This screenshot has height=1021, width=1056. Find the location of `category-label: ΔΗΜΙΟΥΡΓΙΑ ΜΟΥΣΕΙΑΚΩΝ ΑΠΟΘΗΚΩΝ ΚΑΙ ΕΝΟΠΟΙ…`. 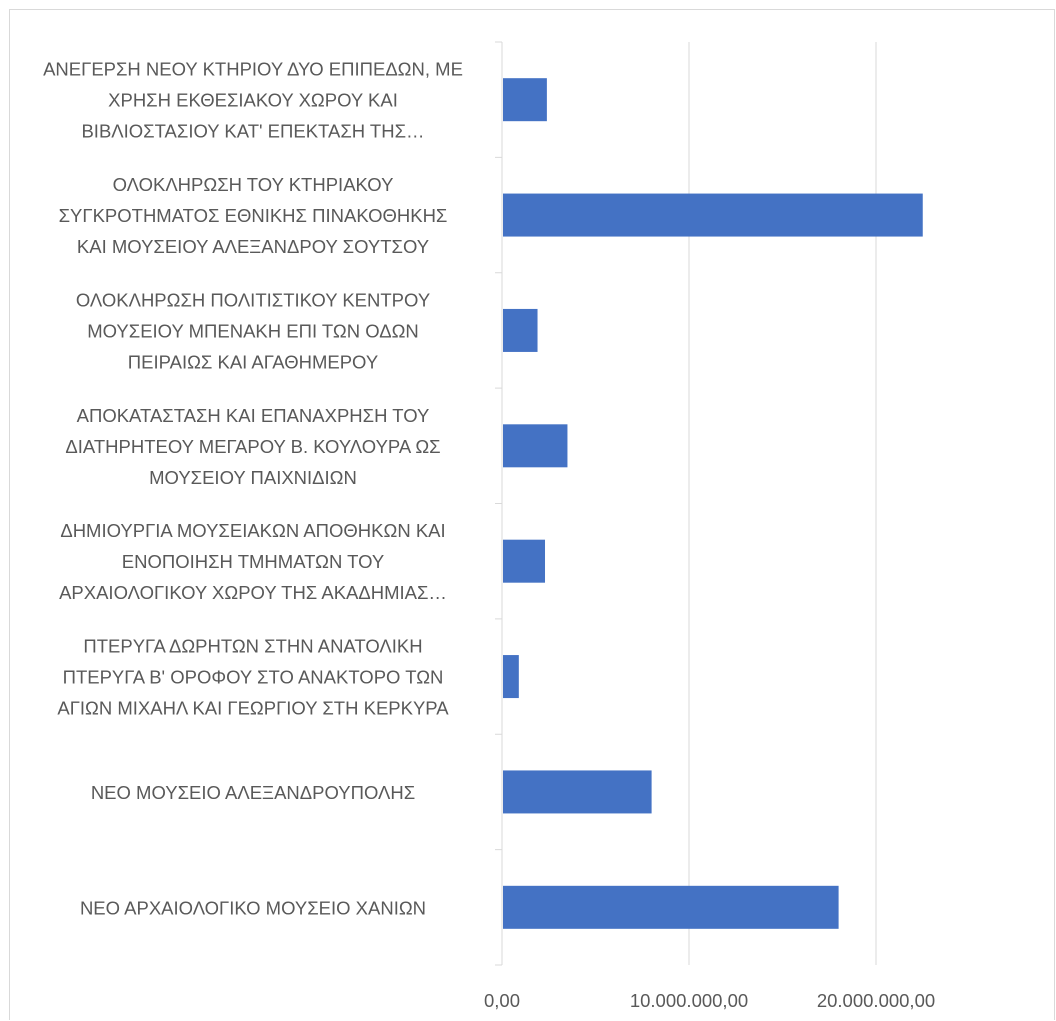

category-label: ΔΗΜΙΟΥΡΓΙΑ ΜΟΥΣΕΙΑΚΩΝ ΑΠΟΘΗΚΩΝ ΚΑΙ ΕΝΟΠΟΙ… is located at coordinates (253, 561).